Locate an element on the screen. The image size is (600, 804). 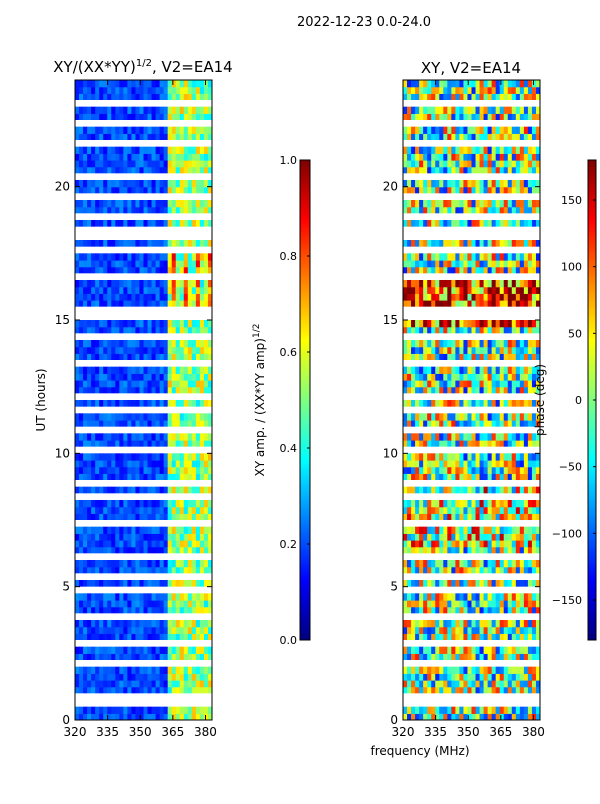
right-heatmap-flagged-row is located at coordinates (471, 195).